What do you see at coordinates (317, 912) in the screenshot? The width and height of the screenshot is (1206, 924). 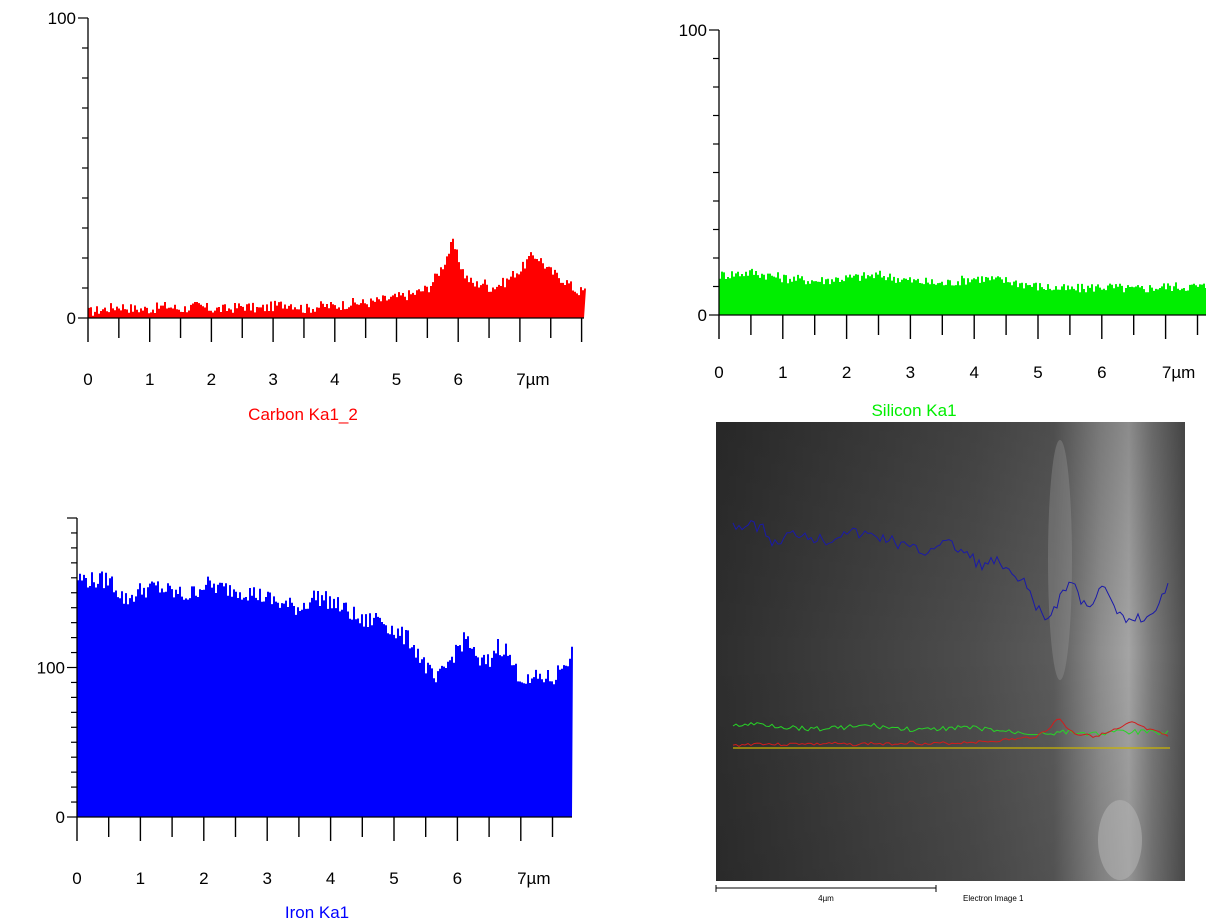 I see `iron-title: Iron Ka1` at bounding box center [317, 912].